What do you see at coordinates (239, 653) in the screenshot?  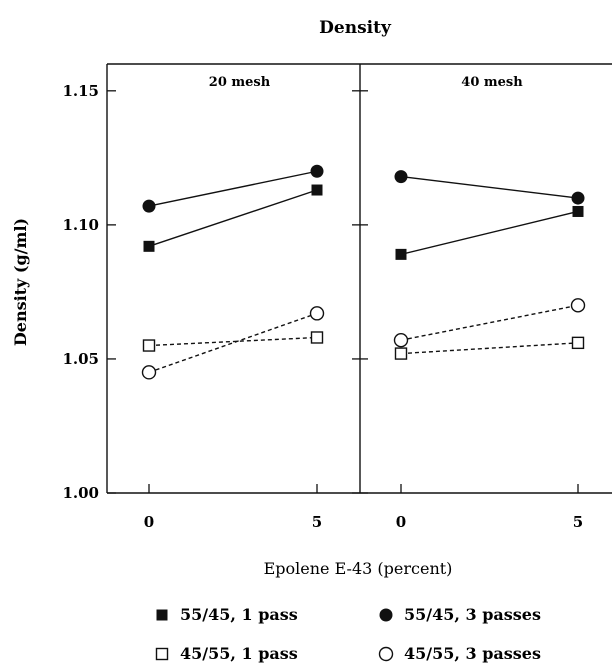 I see `legend-label: 45/55, 1 pass` at bounding box center [239, 653].